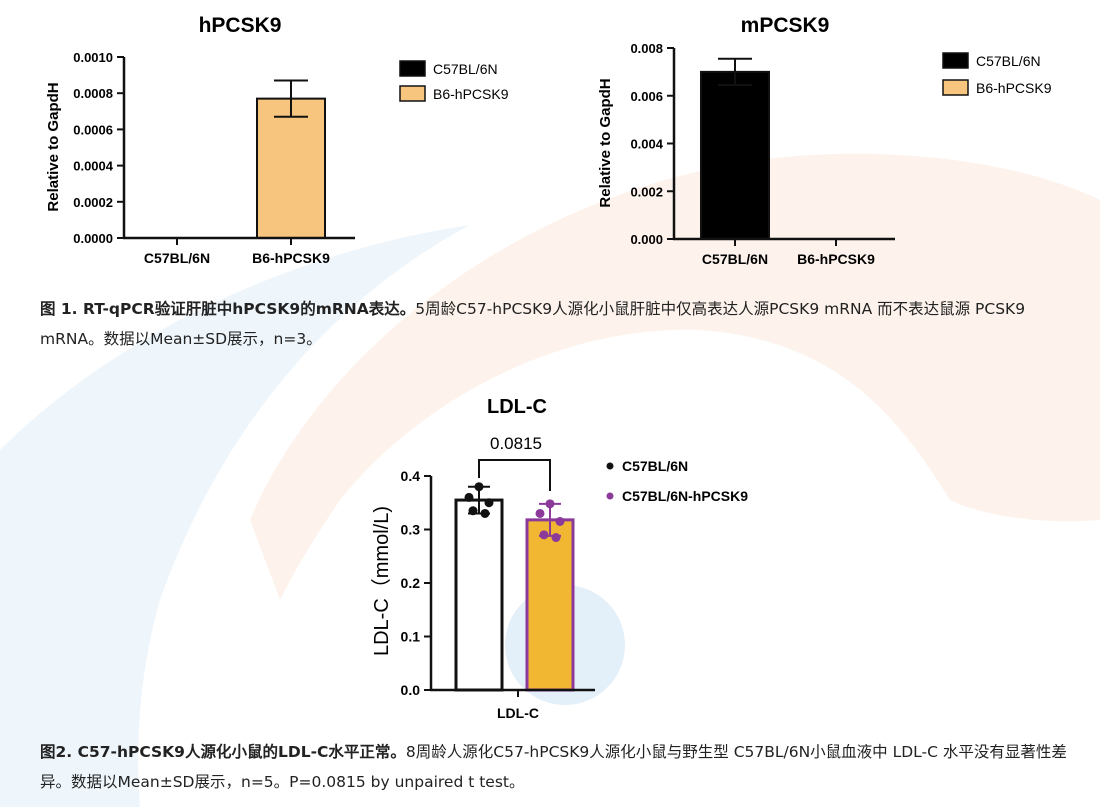 The image size is (1100, 807). I want to click on y-tick-label: 0.0, so click(411, 690).